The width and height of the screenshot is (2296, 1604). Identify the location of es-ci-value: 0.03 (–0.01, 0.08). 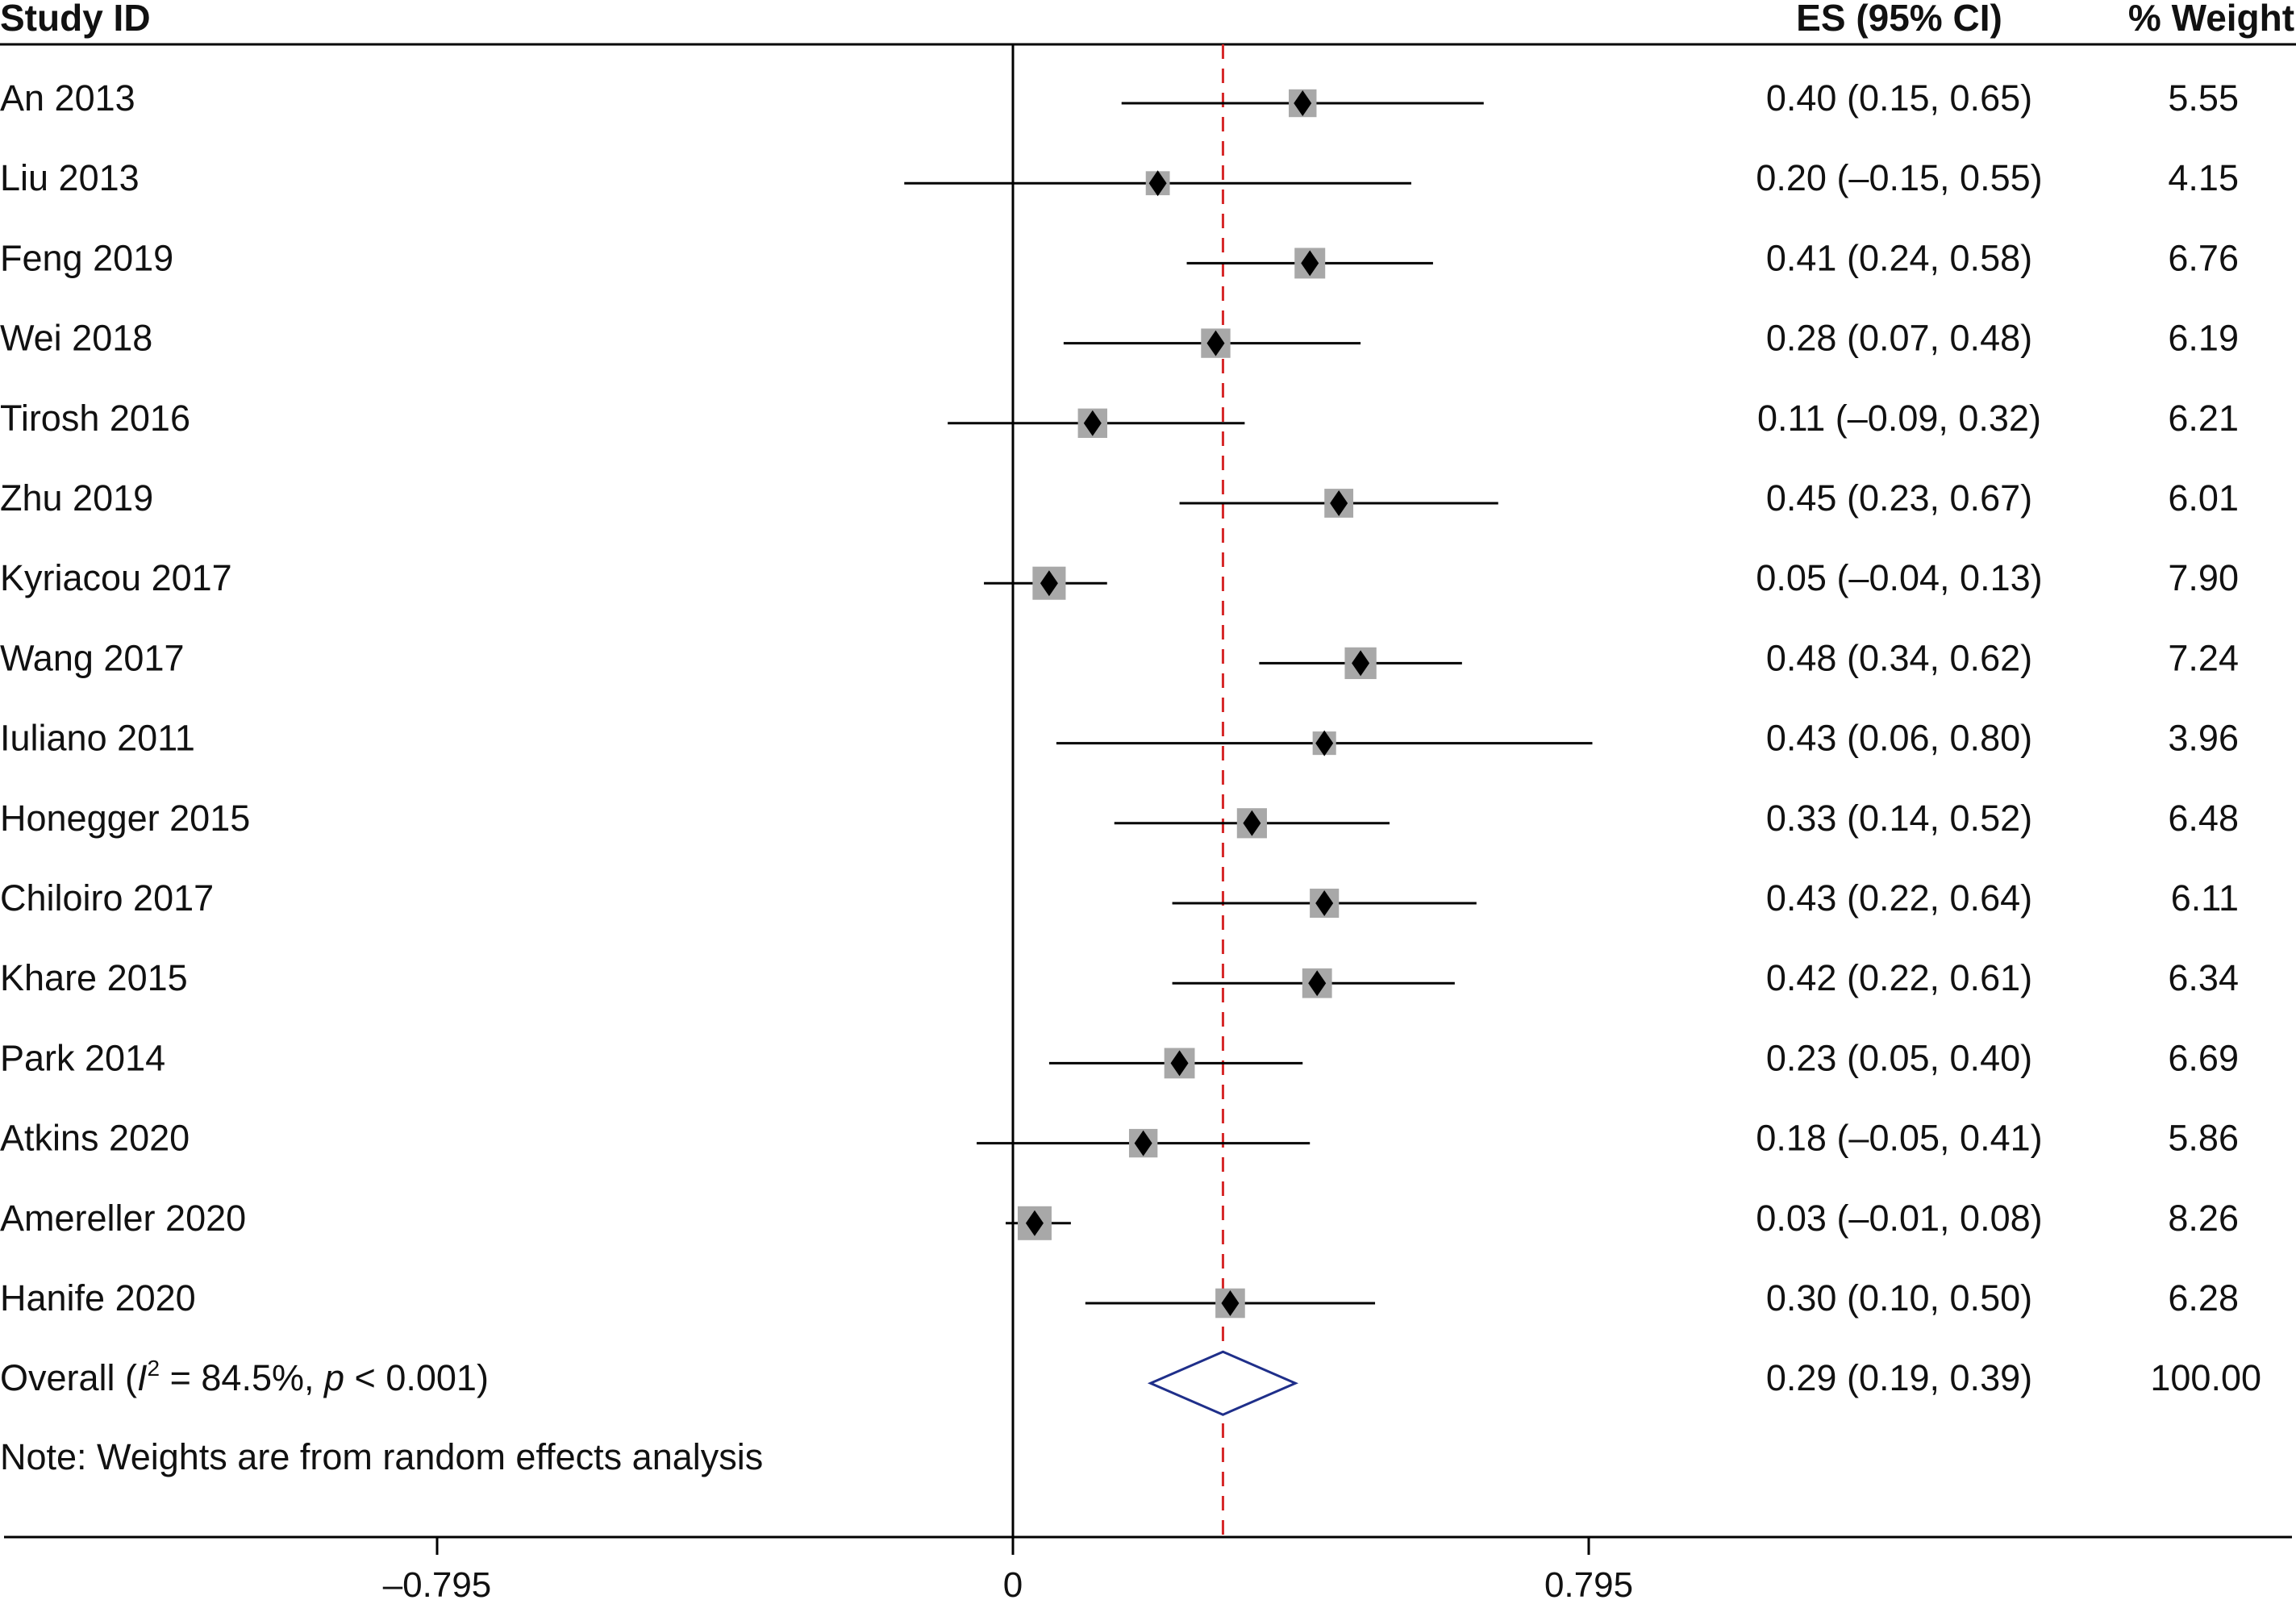
(1899, 1218).